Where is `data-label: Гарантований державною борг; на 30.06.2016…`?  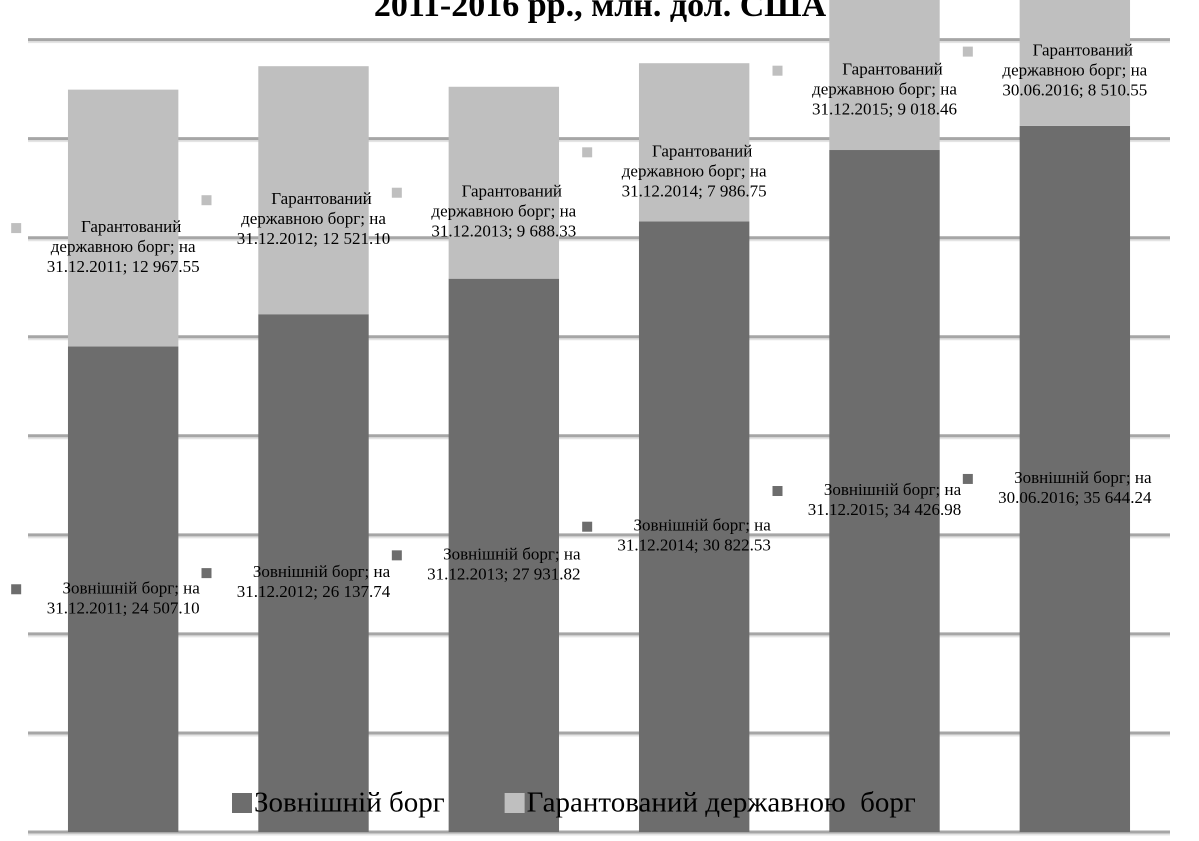 data-label: Гарантований державною борг; на 30.06.2016… is located at coordinates (1074, 70).